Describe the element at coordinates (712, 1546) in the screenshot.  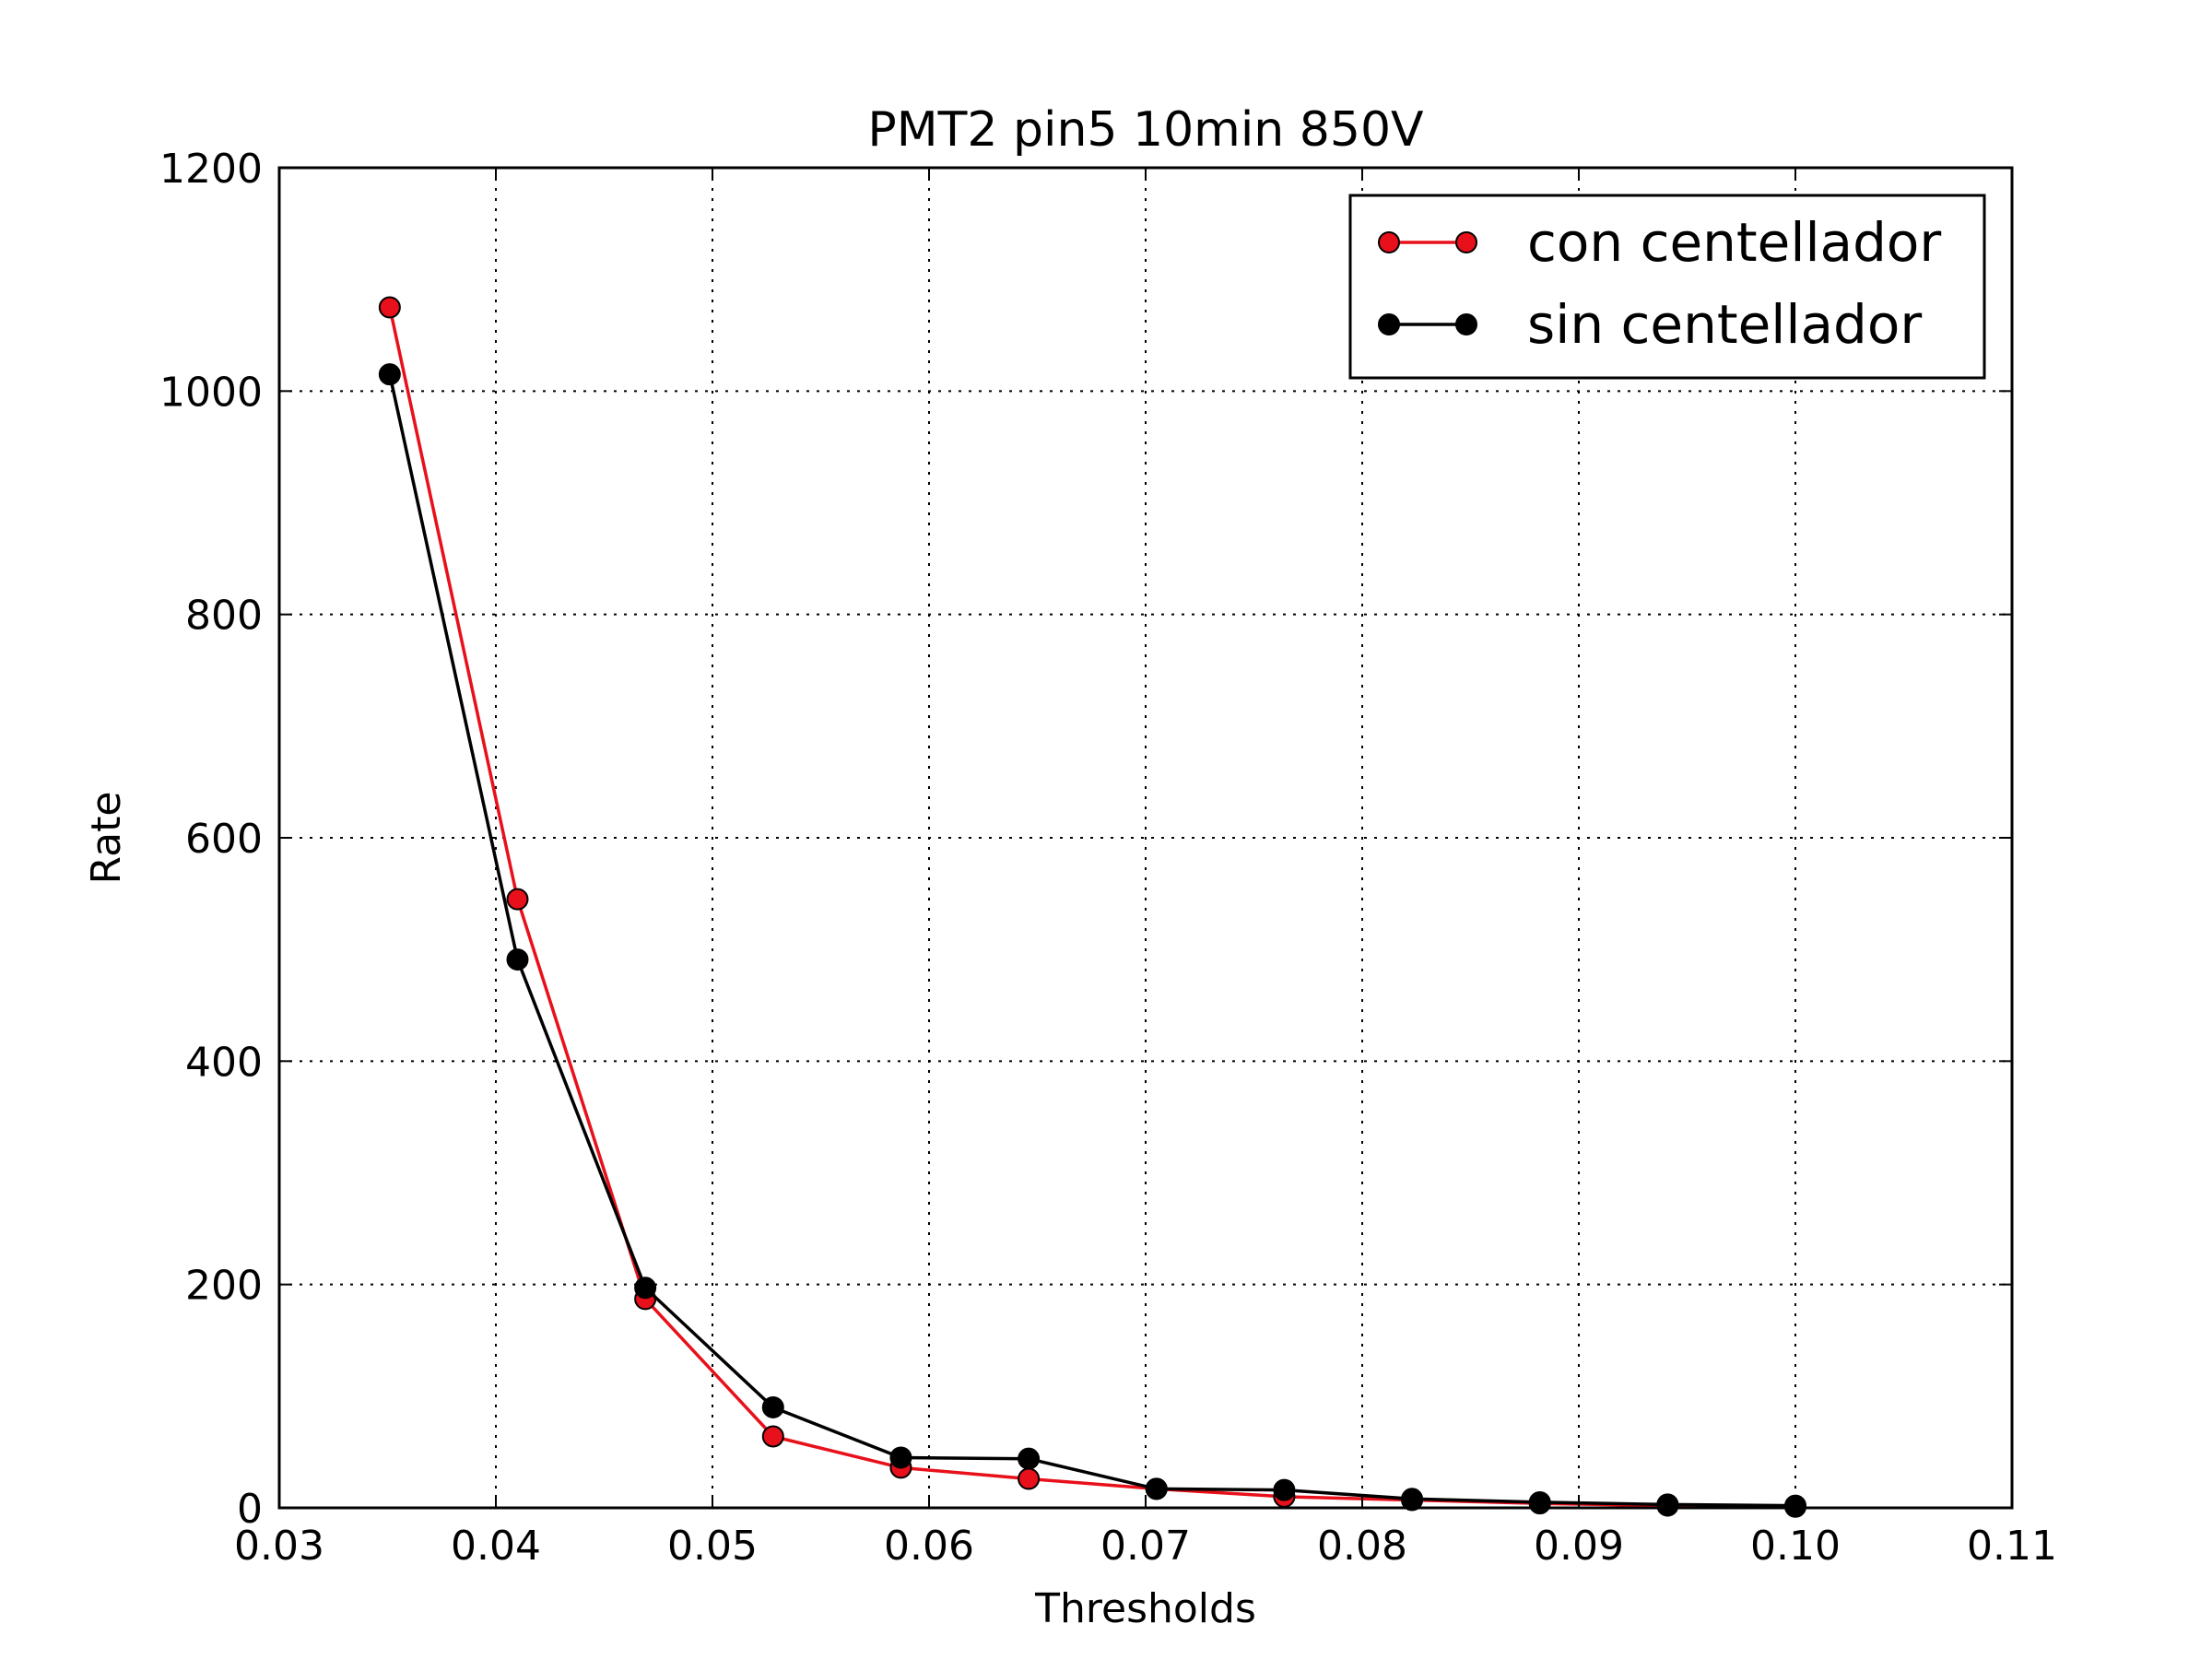
I see `x-tick-label: 0.05` at that location.